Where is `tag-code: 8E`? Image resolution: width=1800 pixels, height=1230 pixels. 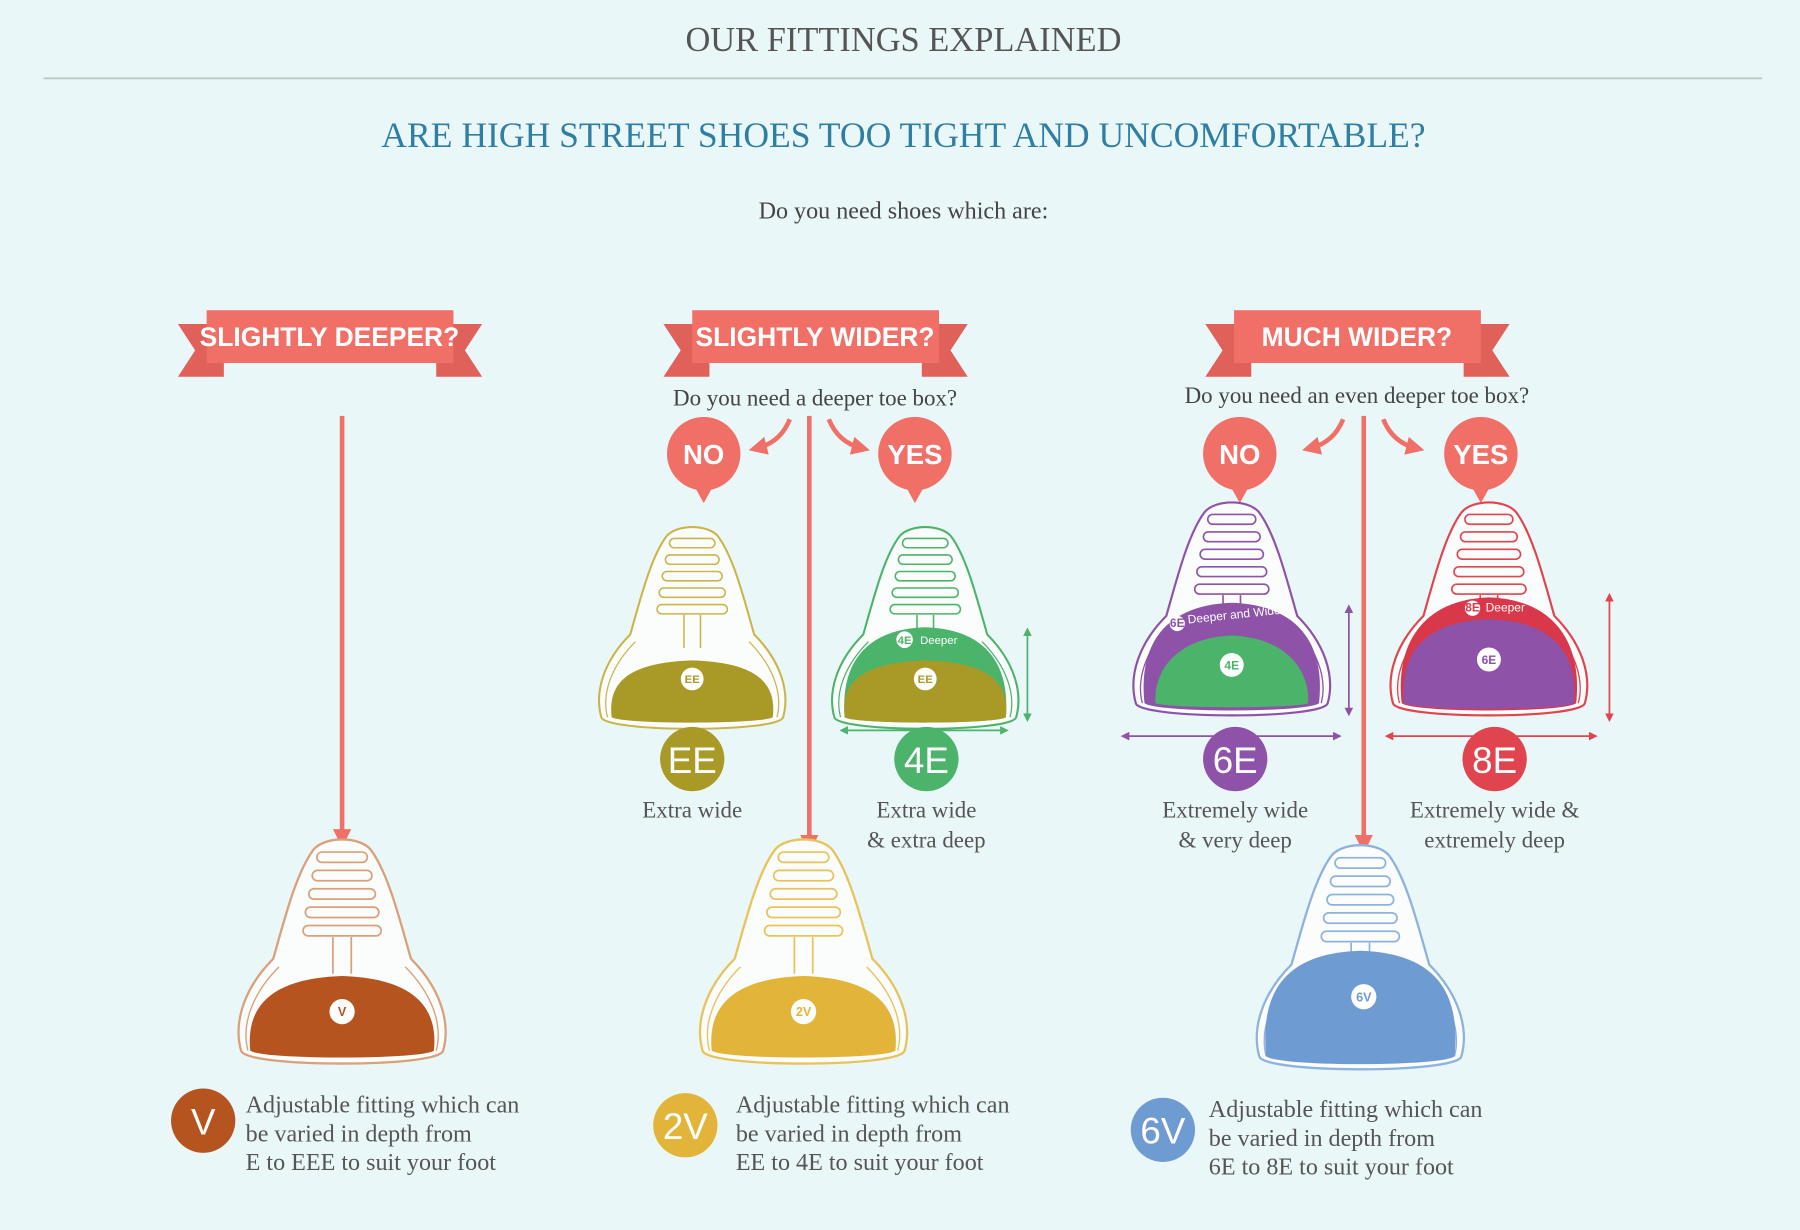 tag-code: 8E is located at coordinates (1472, 607).